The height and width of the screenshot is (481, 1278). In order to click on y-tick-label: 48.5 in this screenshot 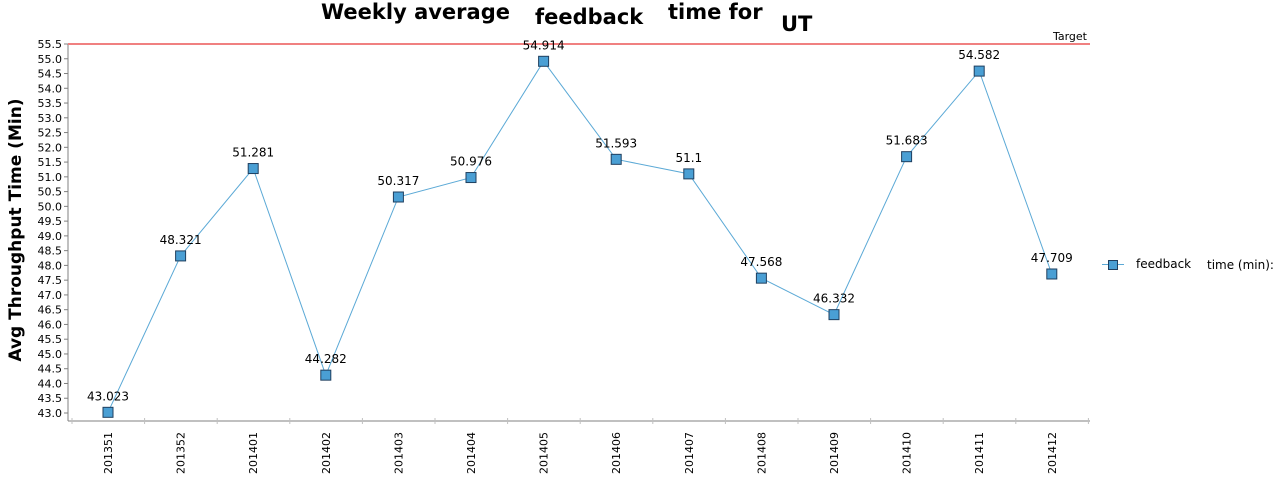, I will do `click(50, 251)`.